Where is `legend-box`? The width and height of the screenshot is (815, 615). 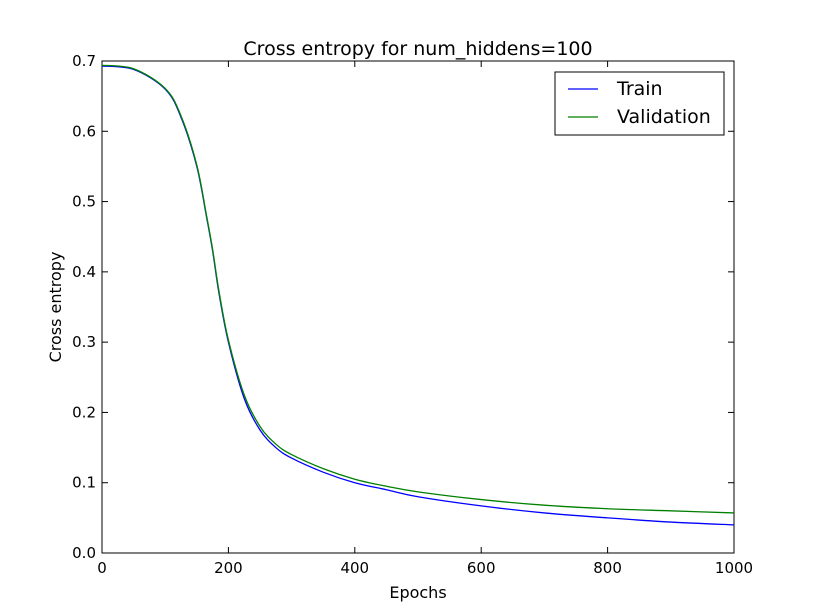
legend-box is located at coordinates (639, 103).